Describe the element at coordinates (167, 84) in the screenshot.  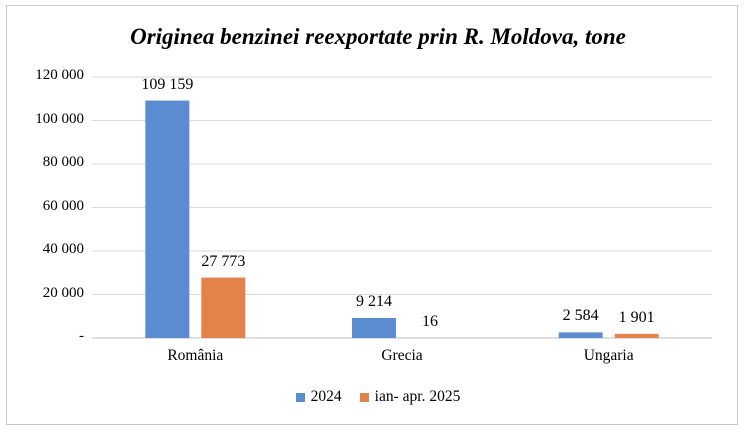
I see `data-label: 109 159` at that location.